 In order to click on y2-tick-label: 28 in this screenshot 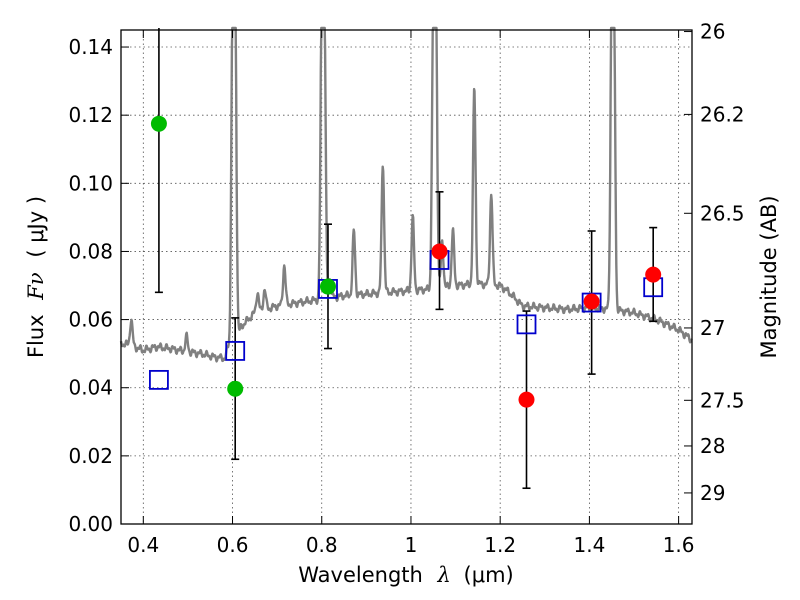, I will do `click(712, 446)`.